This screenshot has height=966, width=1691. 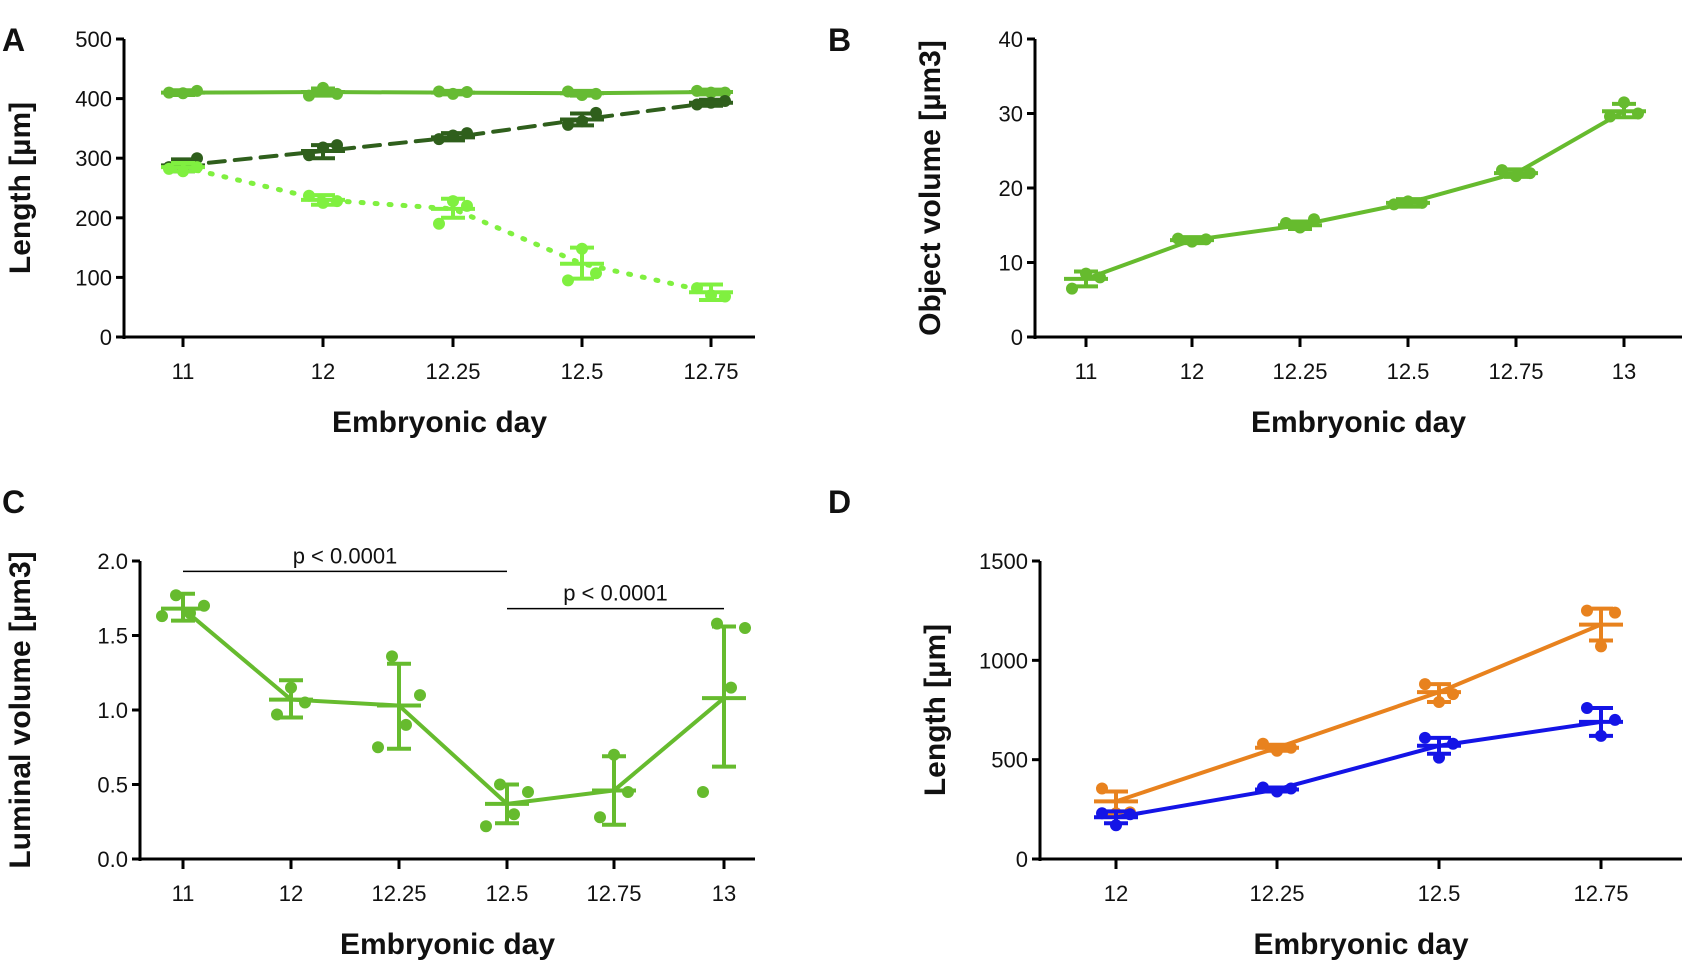 What do you see at coordinates (112, 636) in the screenshot?
I see `y-tick-label: 1.5` at bounding box center [112, 636].